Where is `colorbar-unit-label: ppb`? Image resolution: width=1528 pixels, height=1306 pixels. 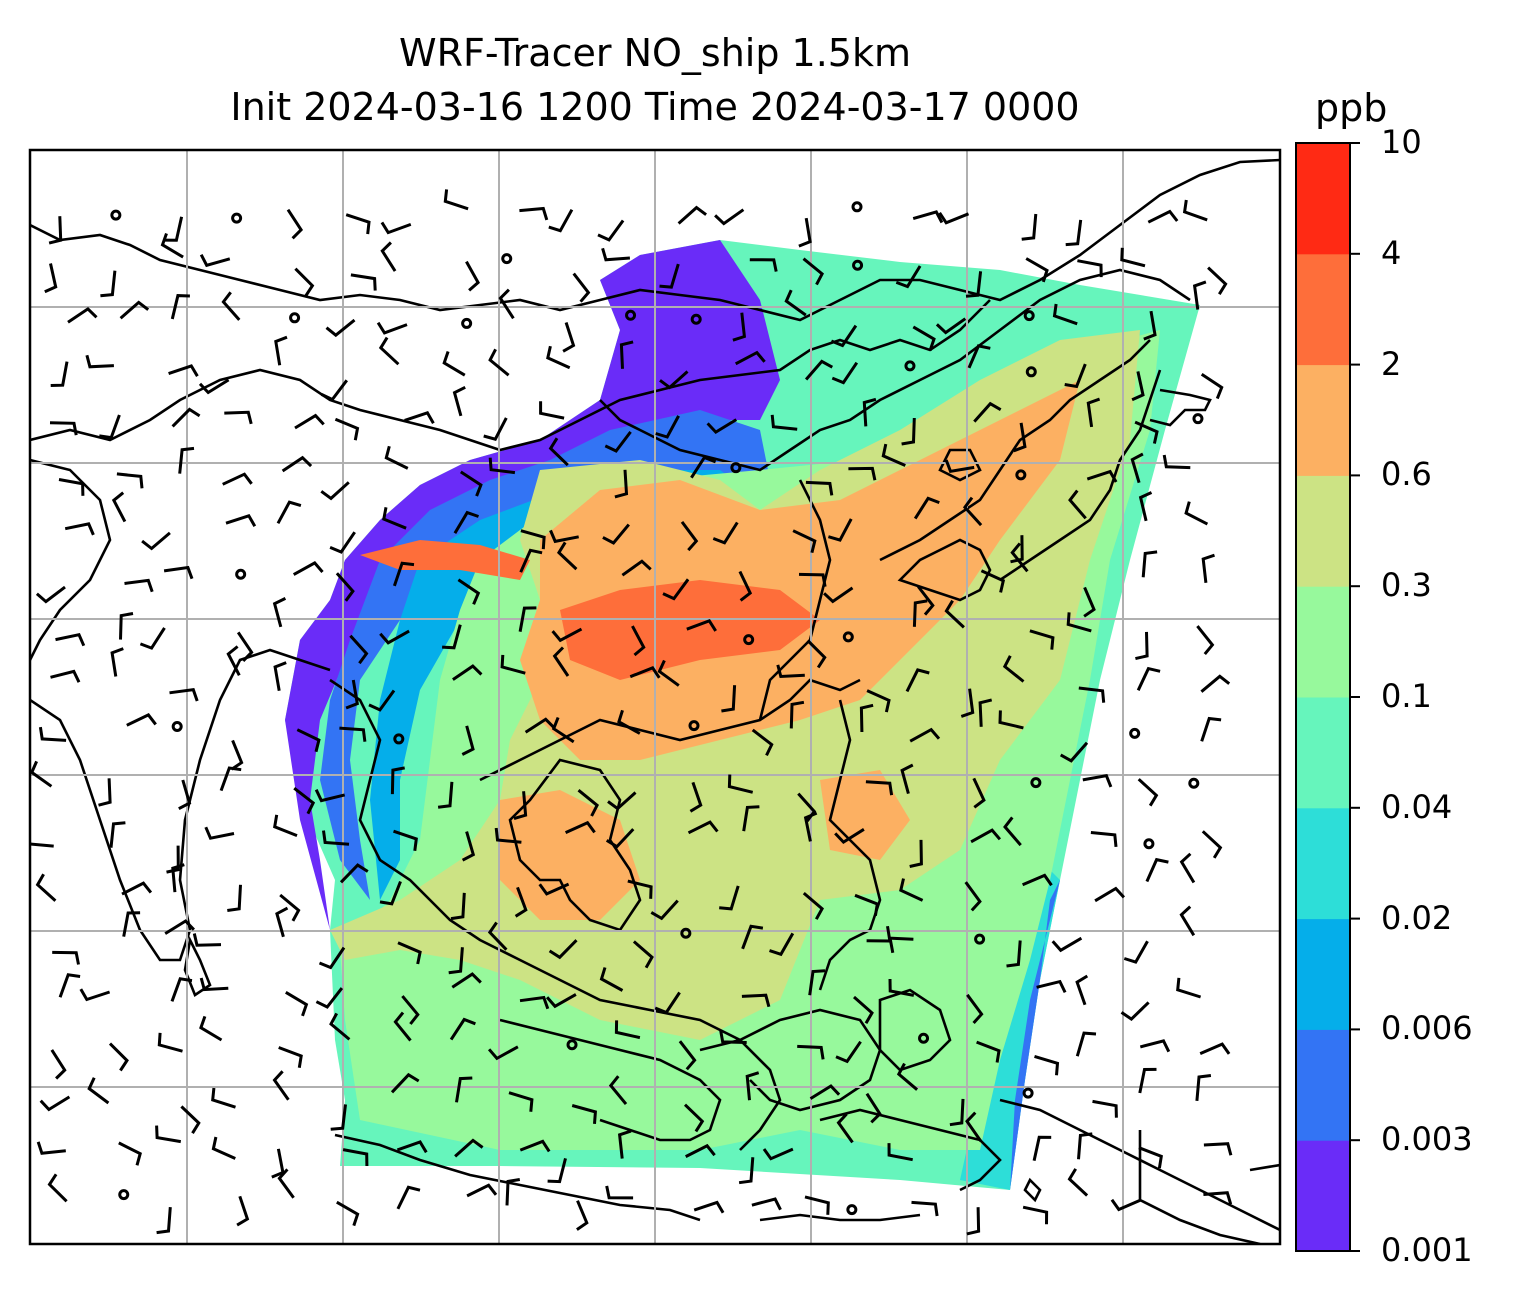 colorbar-unit-label: ppb is located at coordinates (1351, 108).